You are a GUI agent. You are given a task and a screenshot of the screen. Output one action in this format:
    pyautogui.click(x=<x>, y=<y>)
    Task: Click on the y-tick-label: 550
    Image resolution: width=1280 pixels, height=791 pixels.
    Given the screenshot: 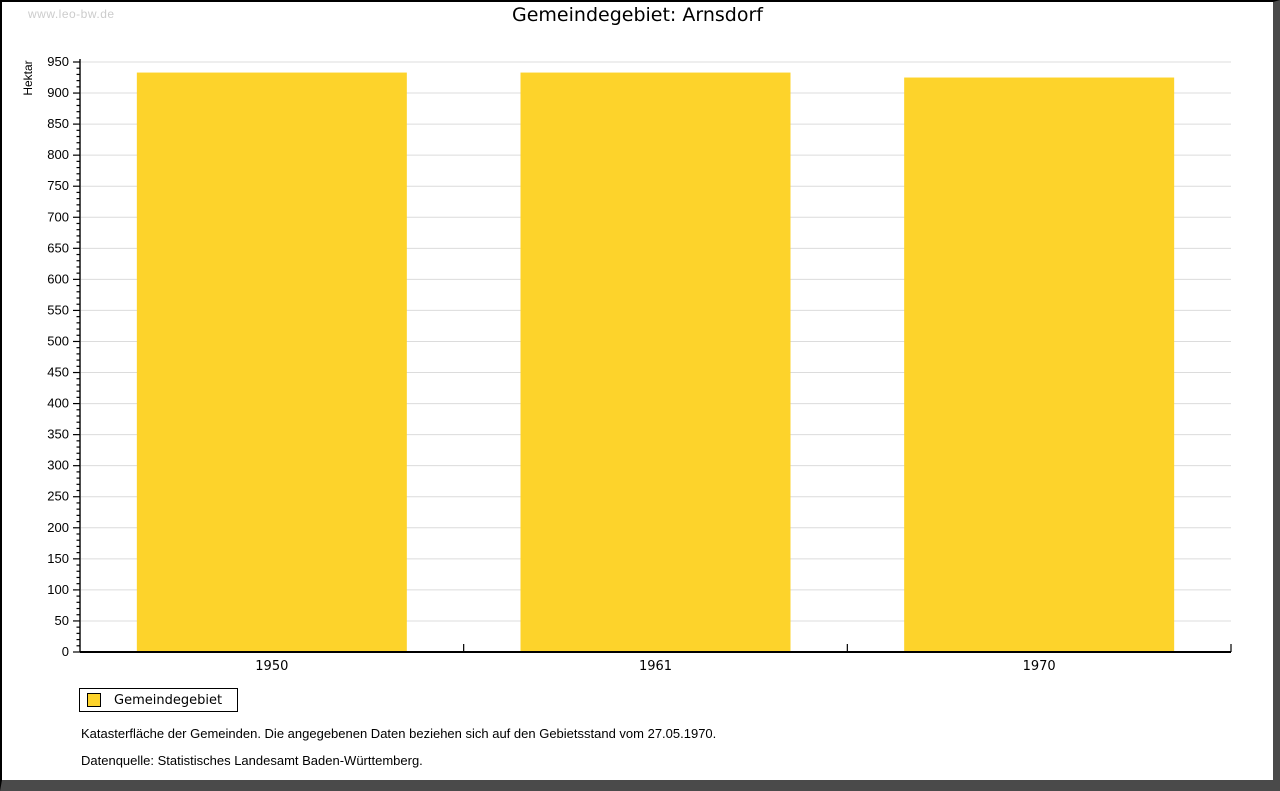 What is the action you would take?
    pyautogui.click(x=58, y=309)
    